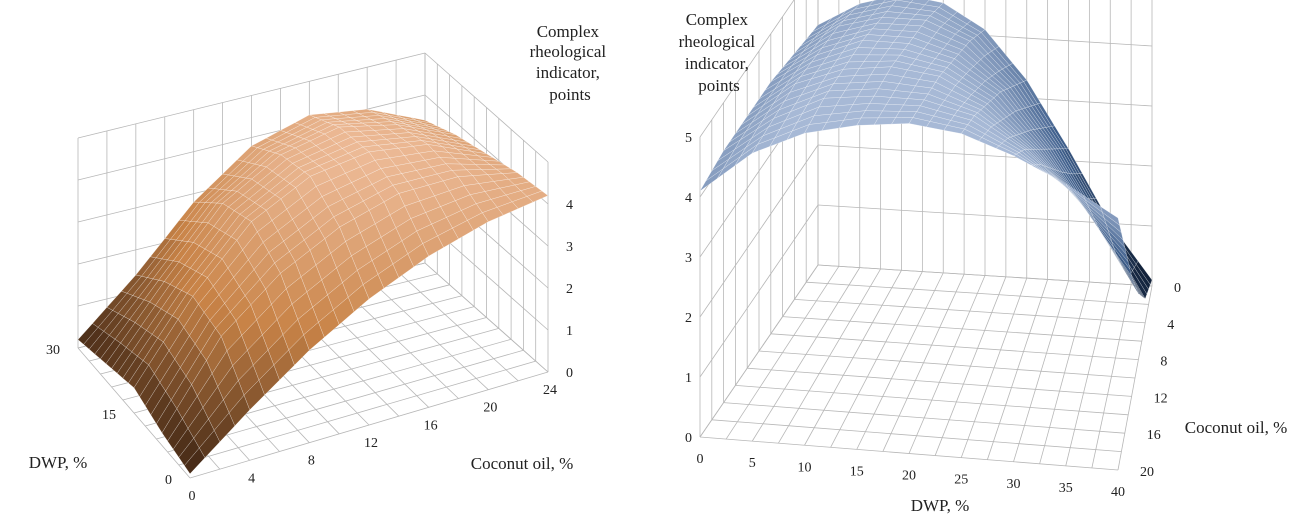  What do you see at coordinates (719, 52) in the screenshot?
I see `right-z-axis-label: Complex rheological indicator, points` at bounding box center [719, 52].